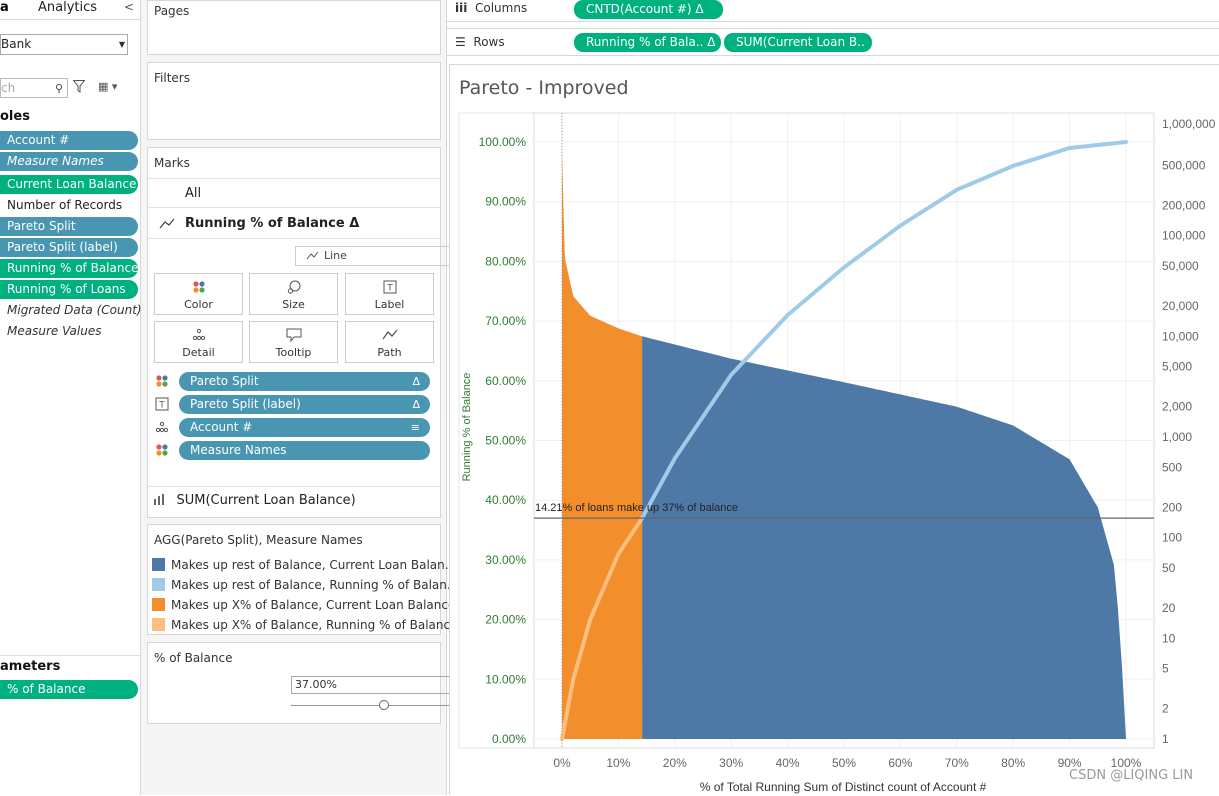 Image resolution: width=1219 pixels, height=796 pixels. What do you see at coordinates (108, 86) in the screenshot?
I see `view-options-icon: ▦ ▾` at bounding box center [108, 86].